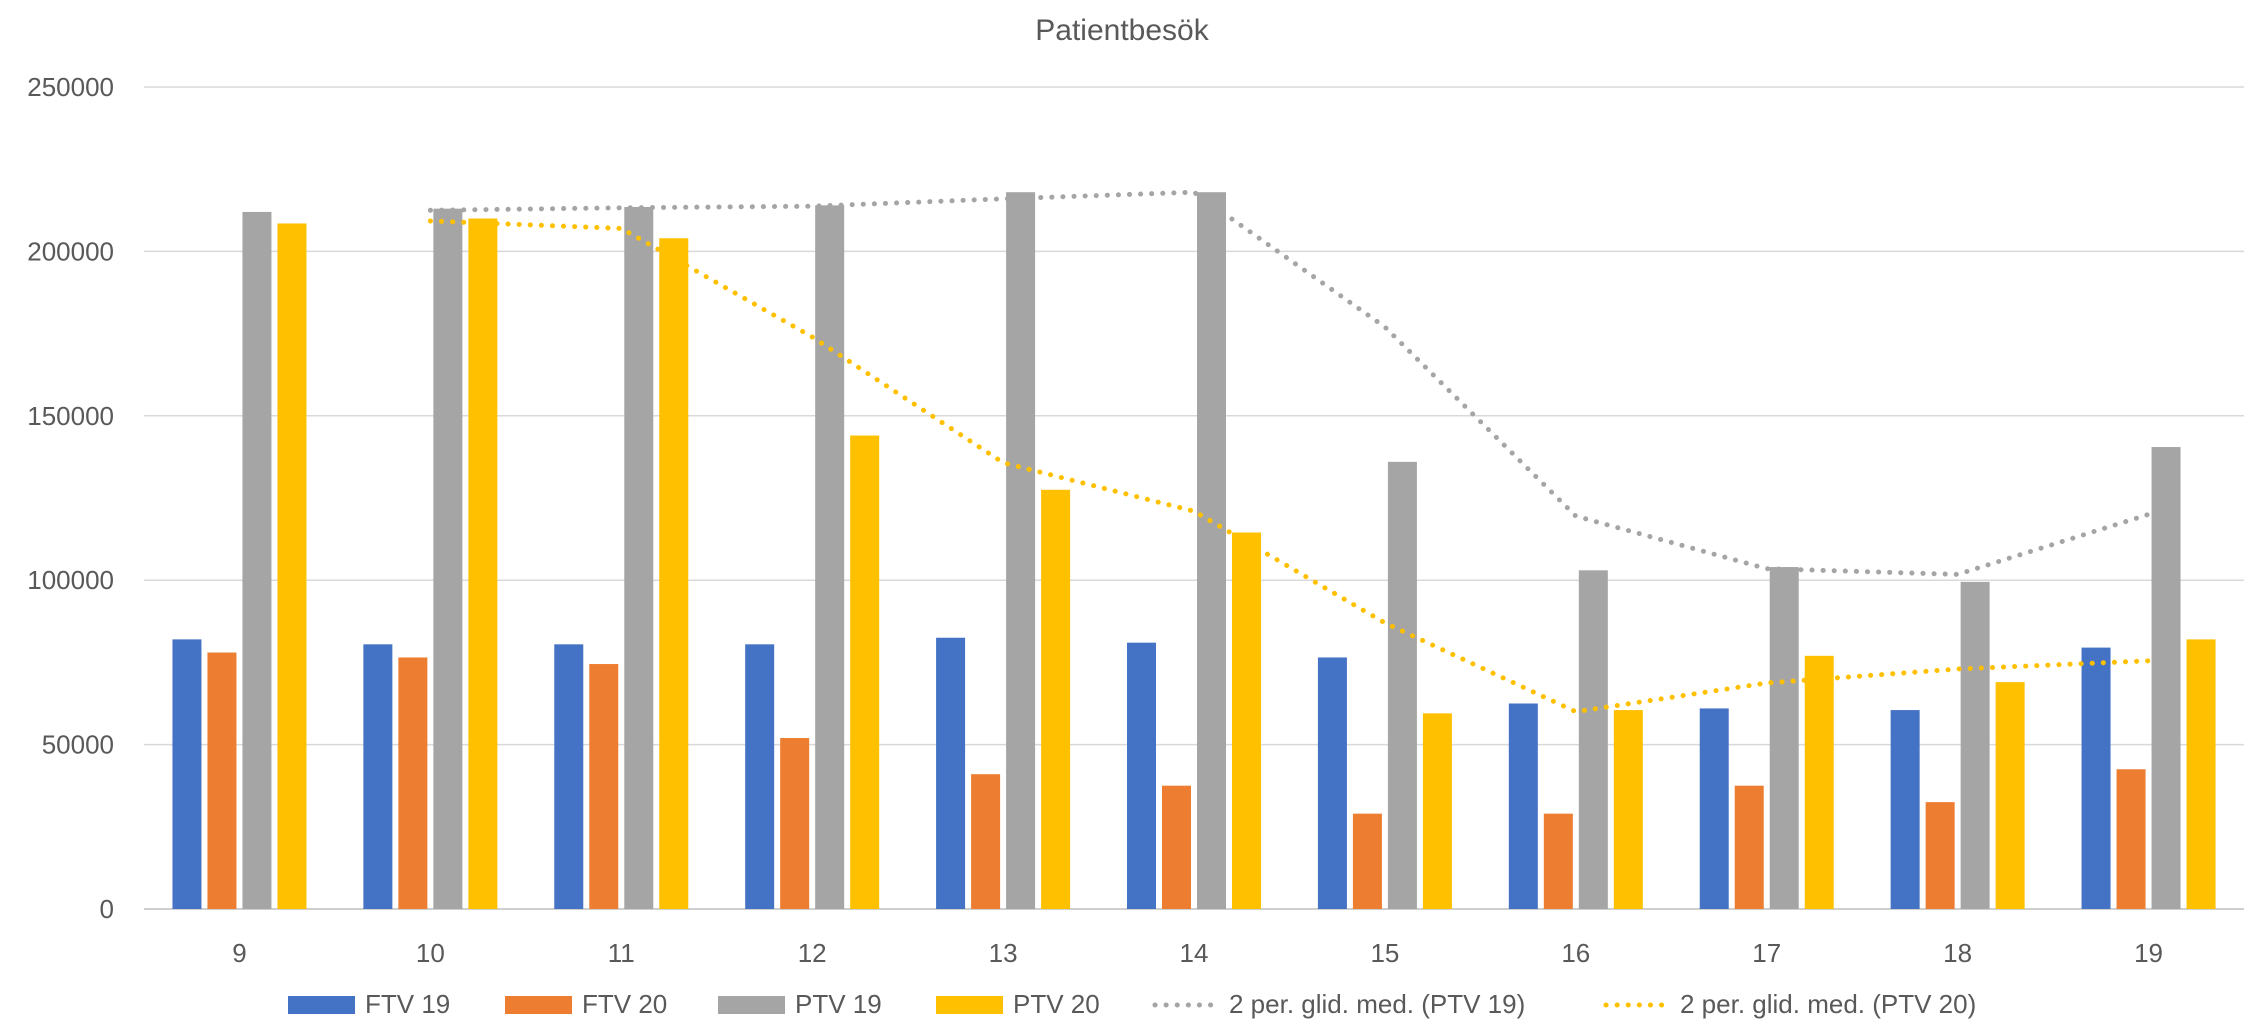  Describe the element at coordinates (1957, 953) in the screenshot. I see `x-tick-label: 18` at that location.